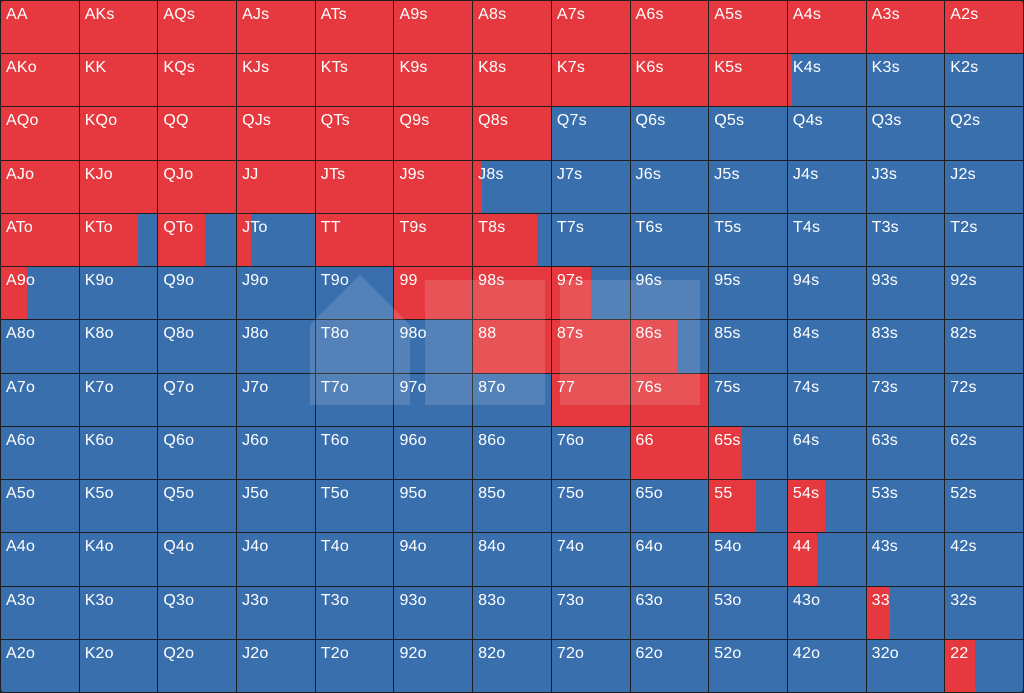  Describe the element at coordinates (276, 133) in the screenshot. I see `hand-cell-QJs: QJs` at that location.